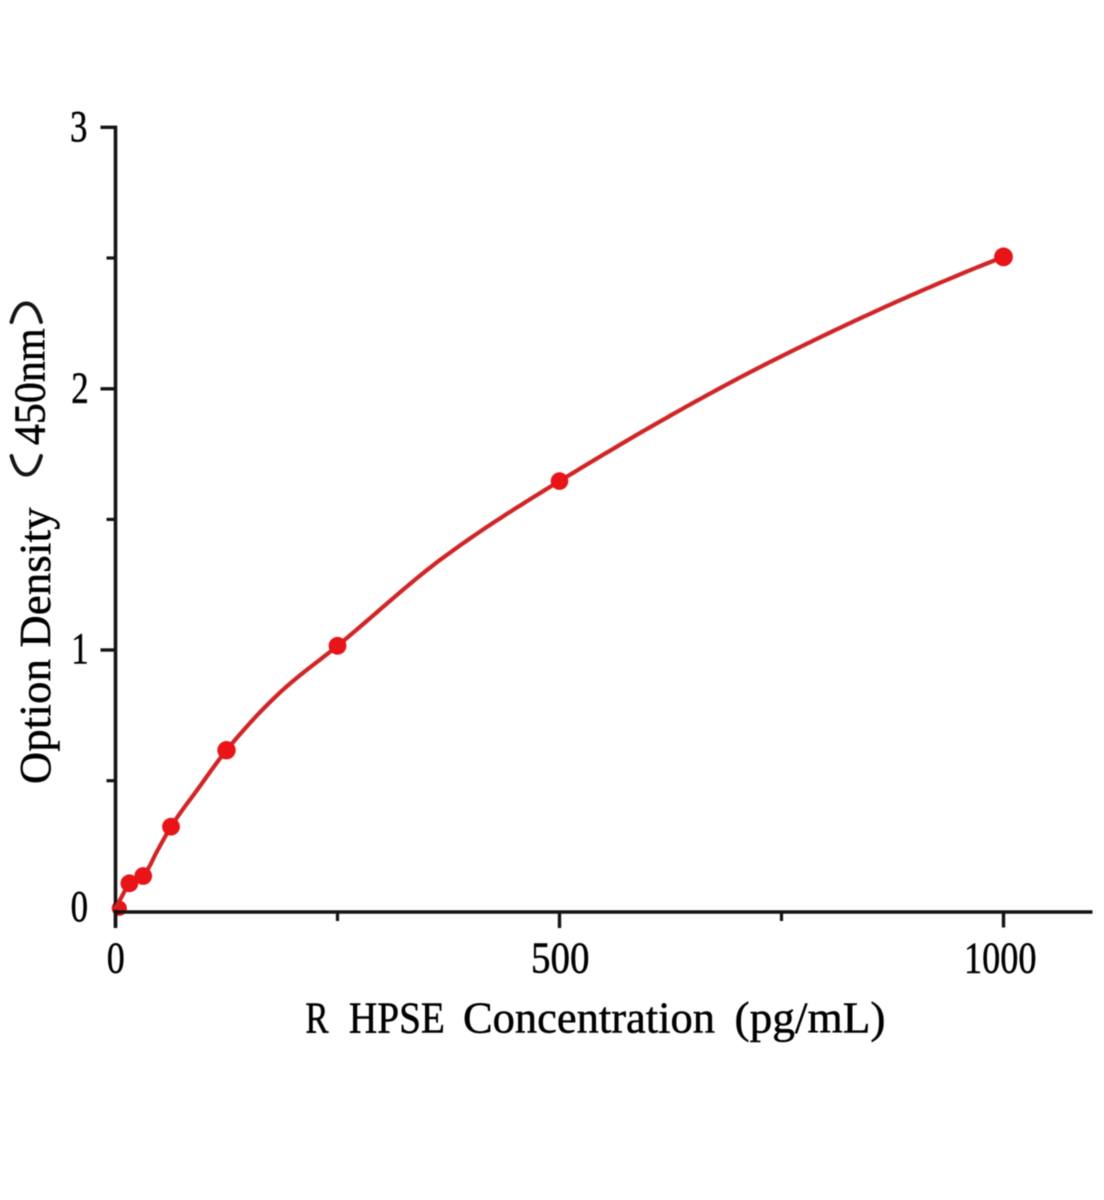  I want to click on svg-text: 450nm, so click(30, 386).